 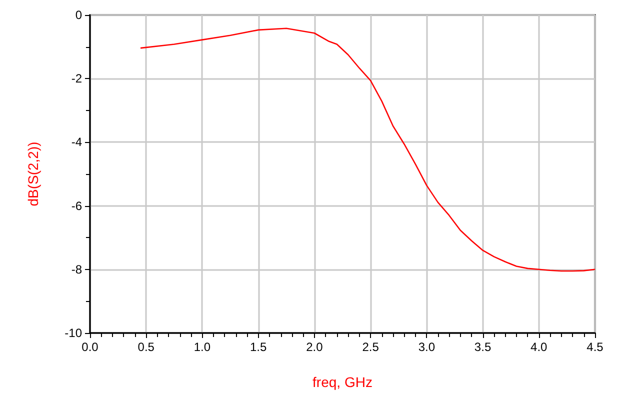 I want to click on x-tick-label: 2.0, so click(x=315, y=347).